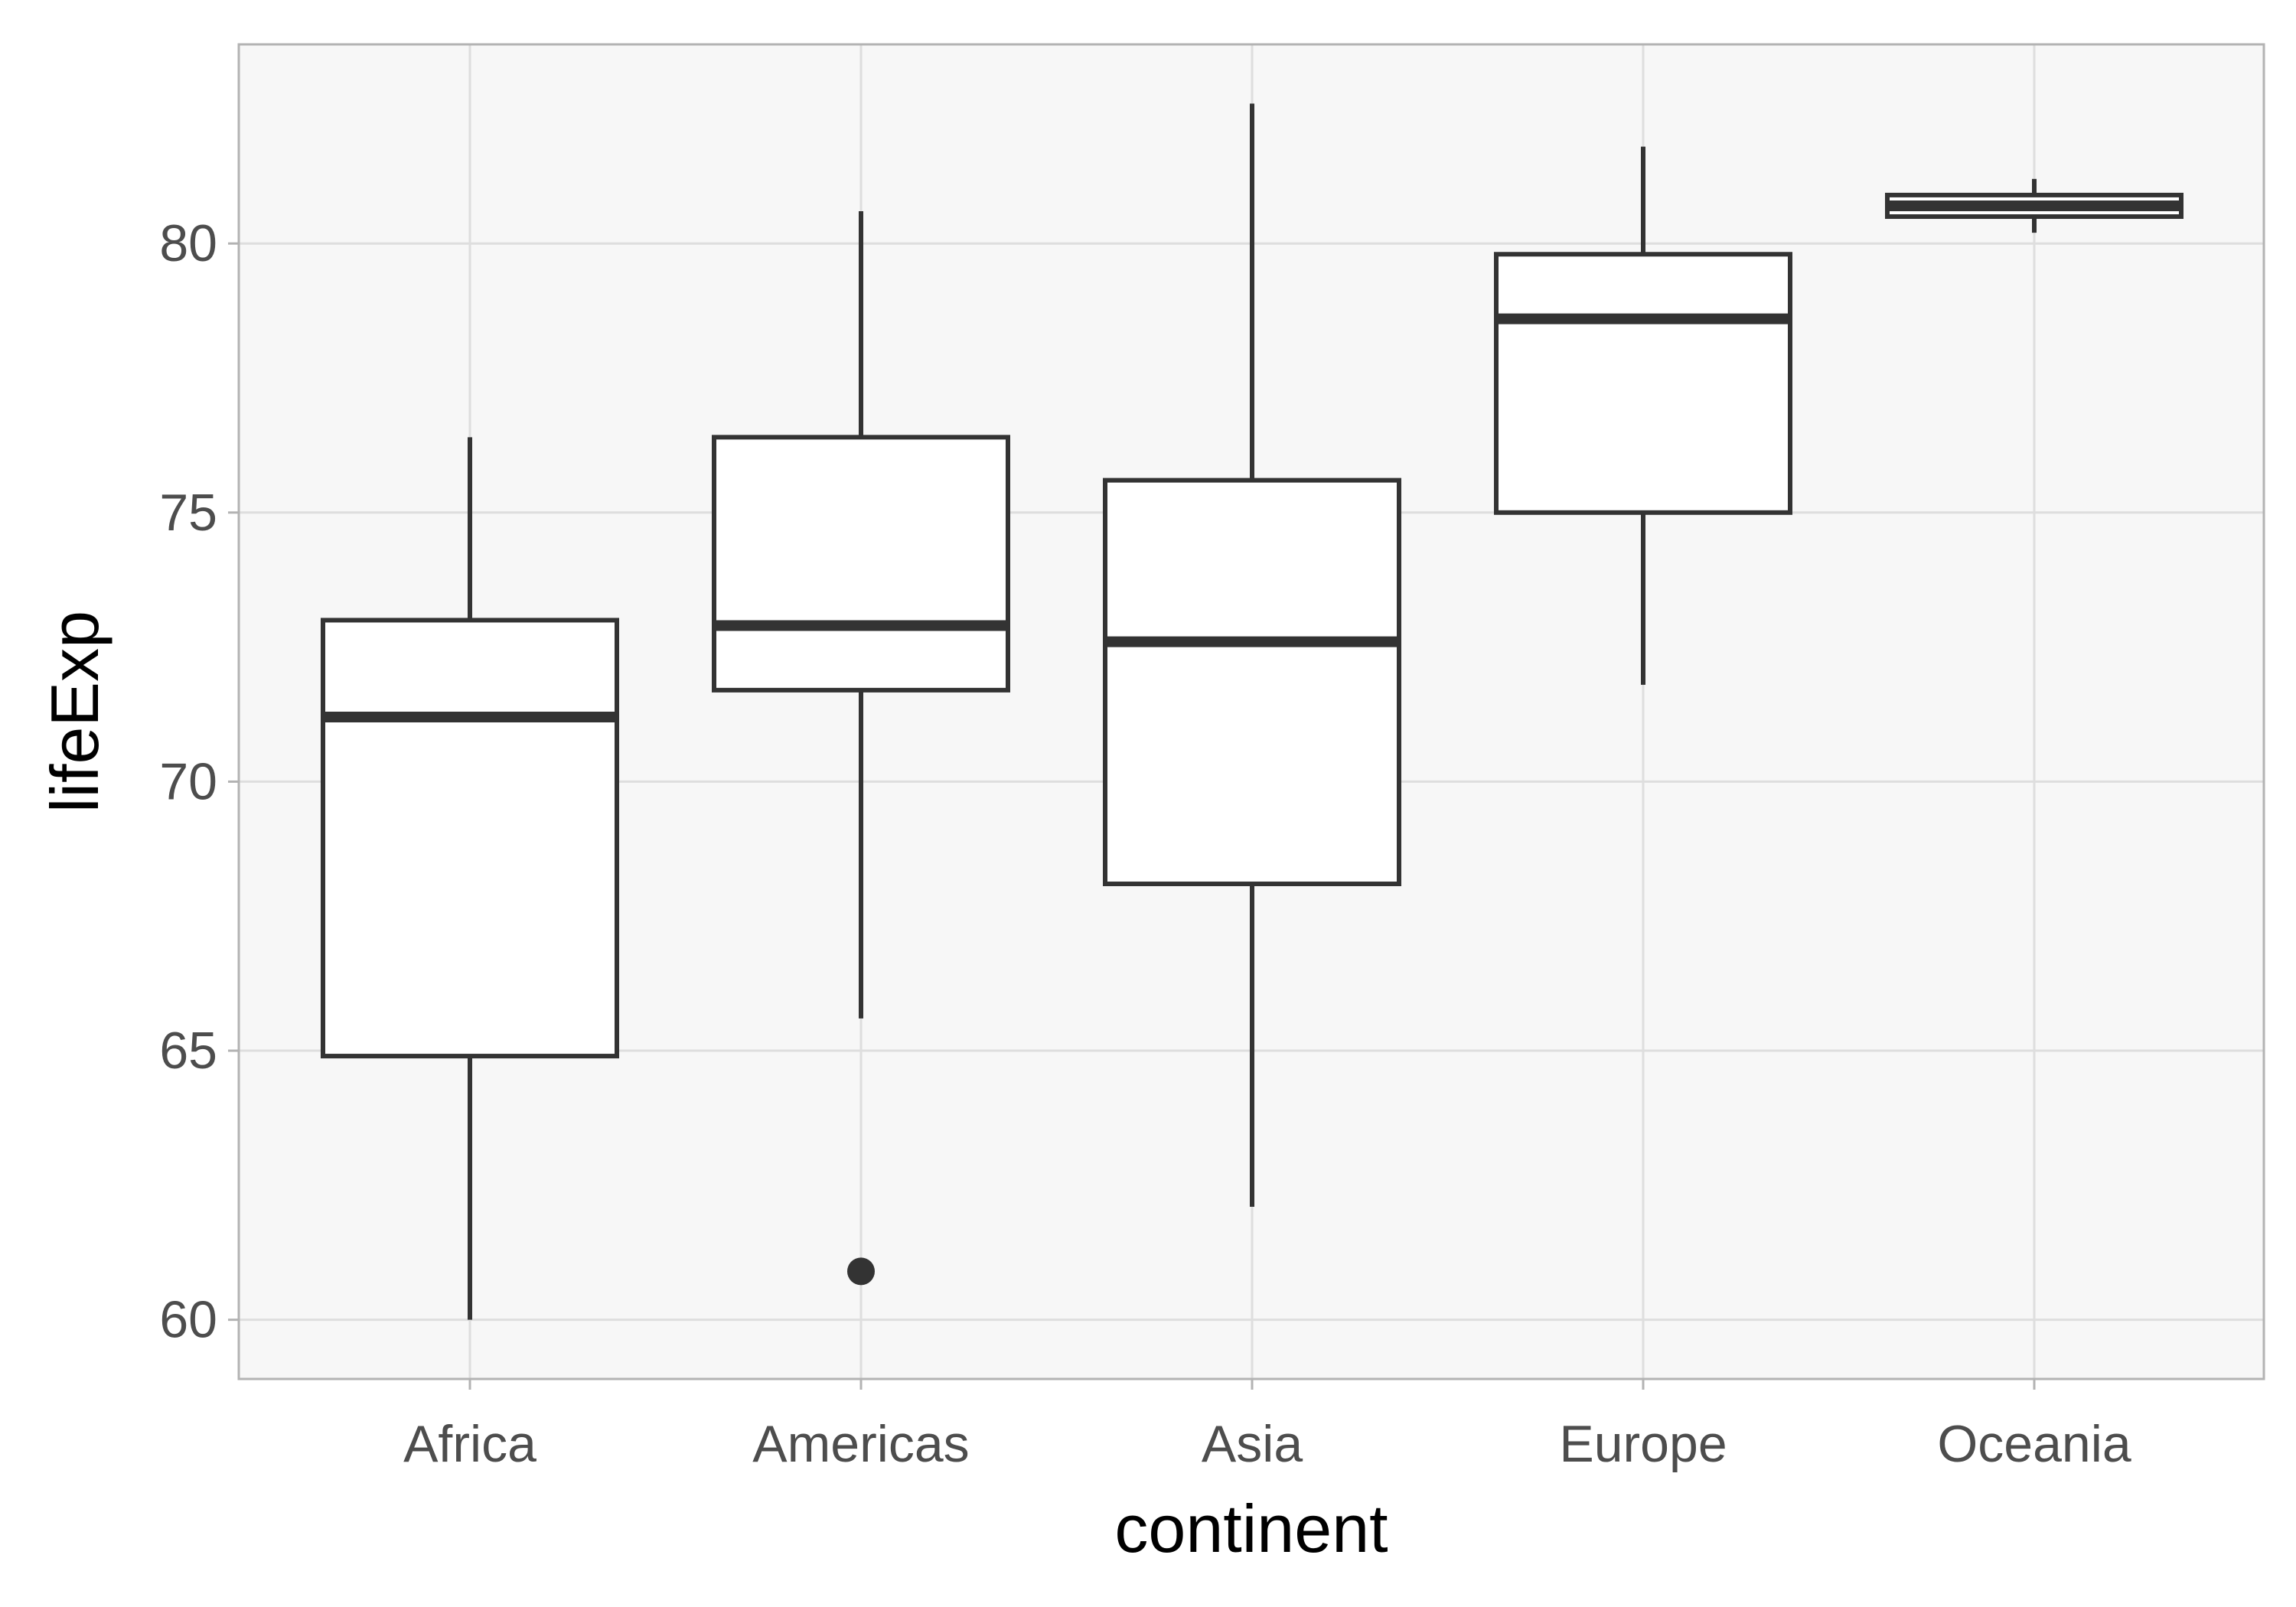 This screenshot has height=1607, width=2296. I want to click on box-europe, so click(1643, 416).